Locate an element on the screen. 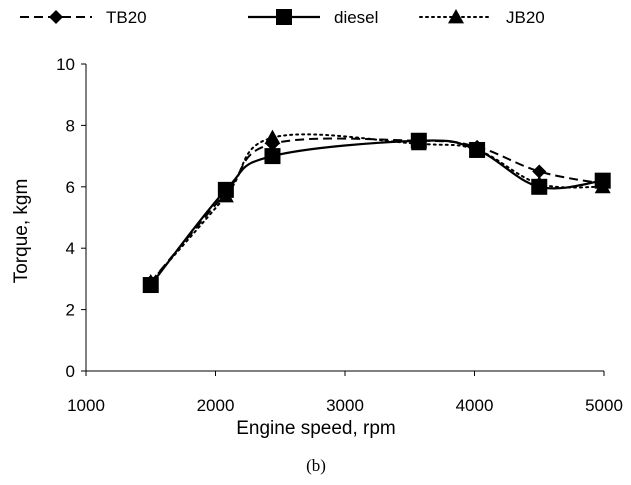  legend: TB20 diesel JB20 is located at coordinates (282, 17).